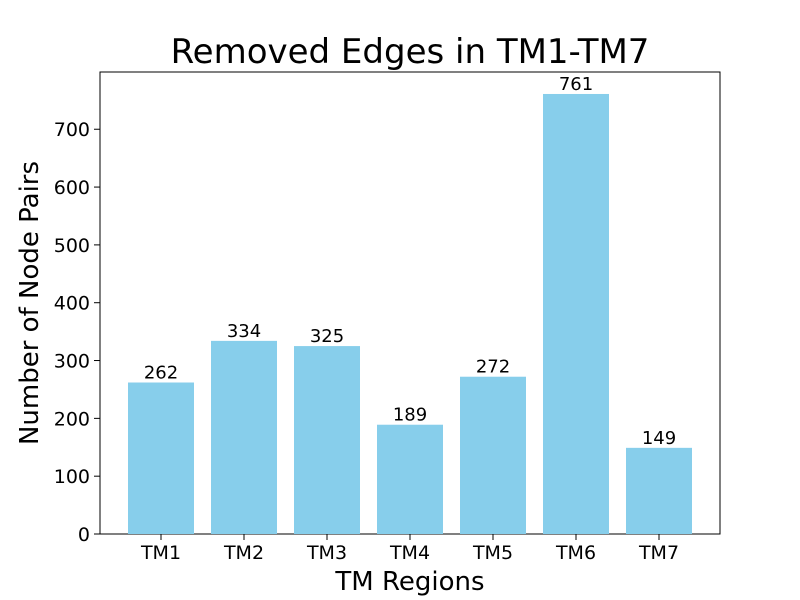 The width and height of the screenshot is (800, 600). I want to click on bar-tm3, so click(327, 440).